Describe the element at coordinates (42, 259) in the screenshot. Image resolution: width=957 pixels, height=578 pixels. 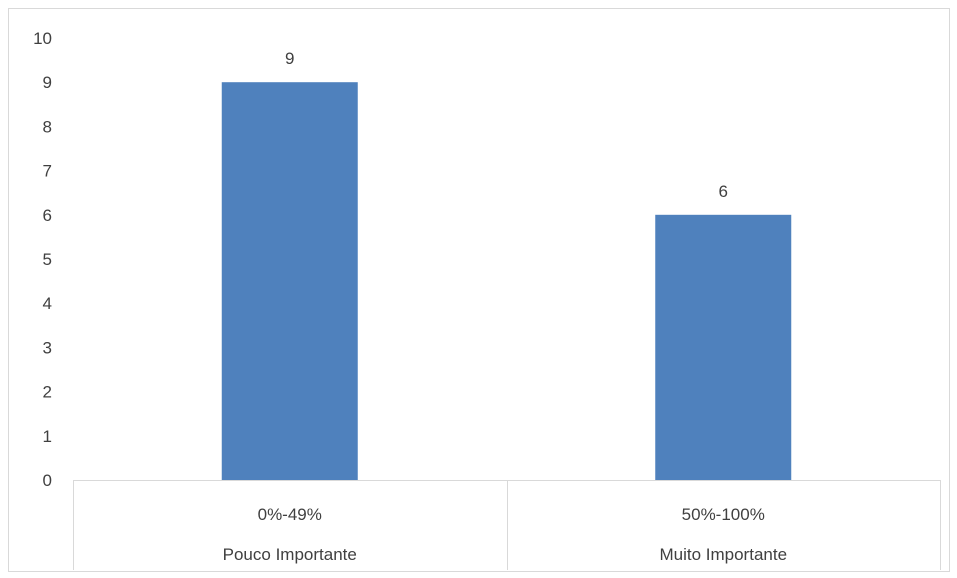
I see `y-axis: 0 1 2 3 4 5 6 7 8 9 10` at that location.